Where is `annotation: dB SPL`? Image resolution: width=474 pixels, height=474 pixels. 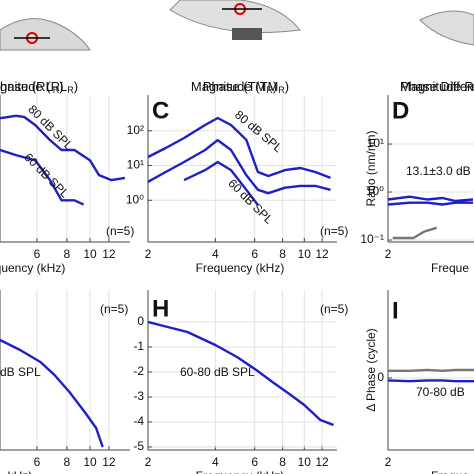
annotation: dB SPL is located at coordinates (20, 372).